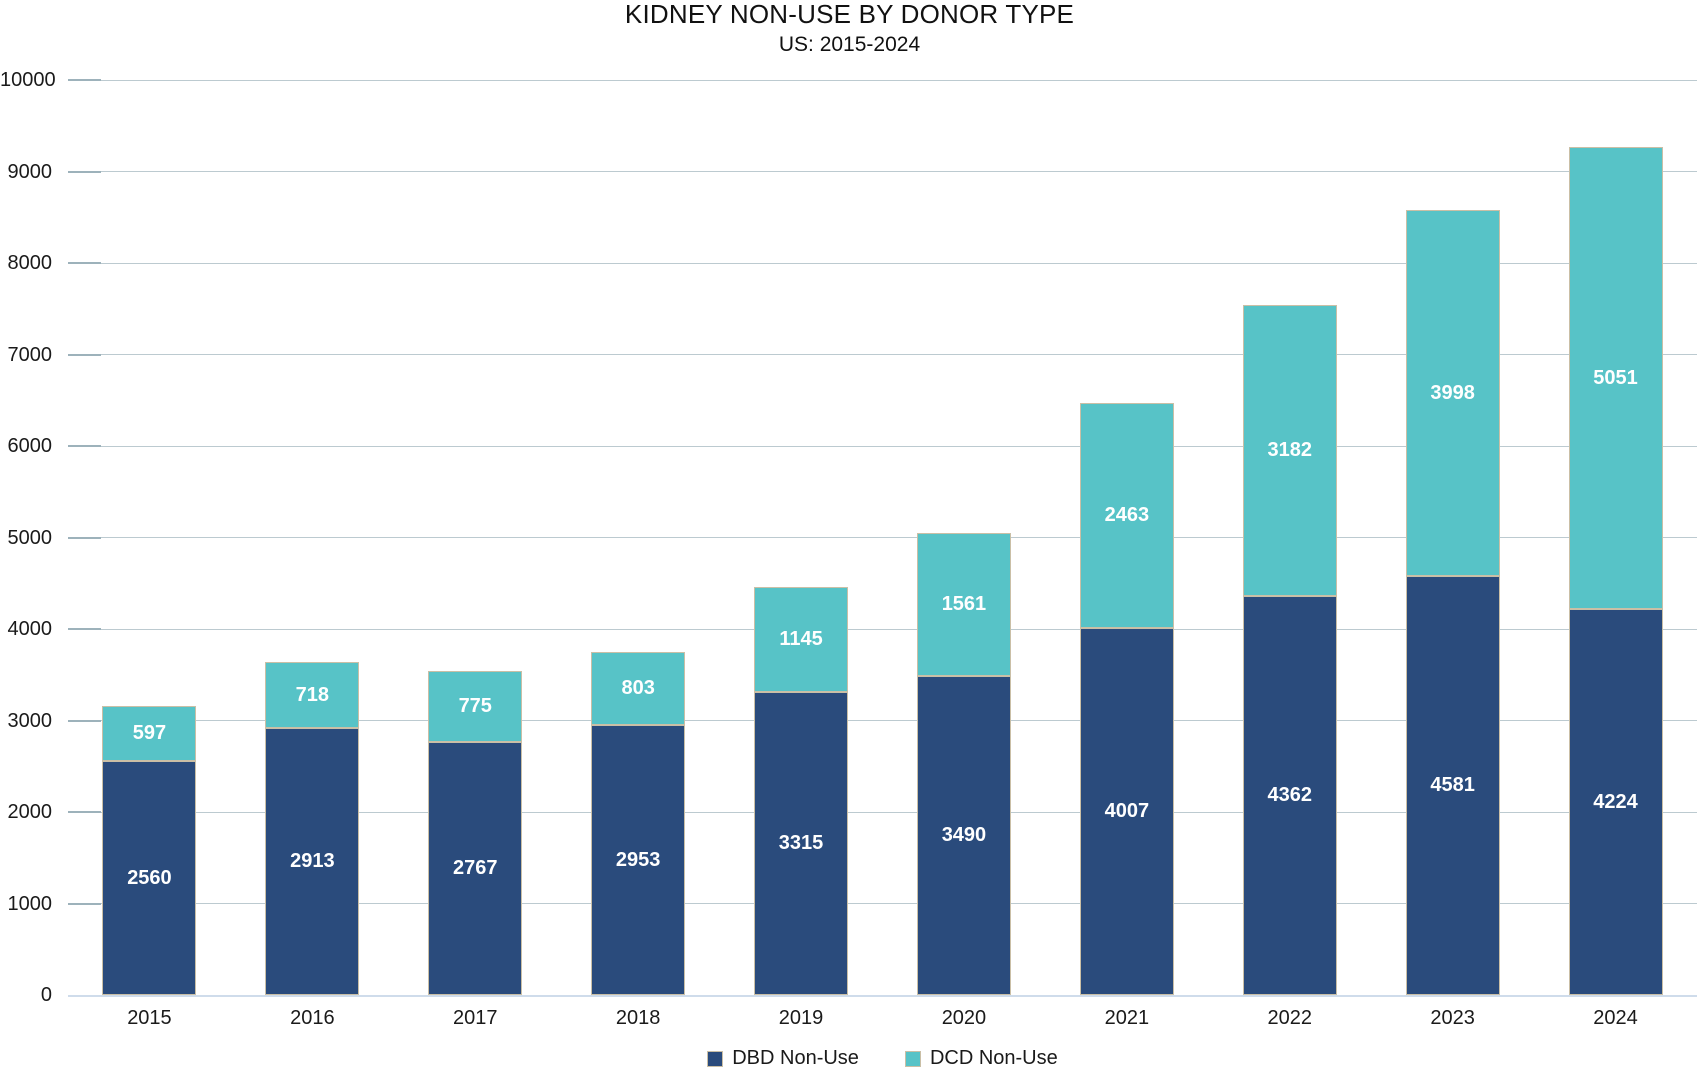  I want to click on bar-segment-dcd-non-use-2024: 5051, so click(1615, 378).